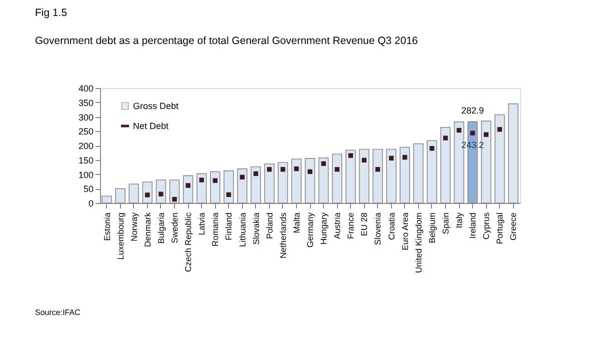 This screenshot has height=345, width=614. I want to click on y-tick-label: 50, so click(88, 189).